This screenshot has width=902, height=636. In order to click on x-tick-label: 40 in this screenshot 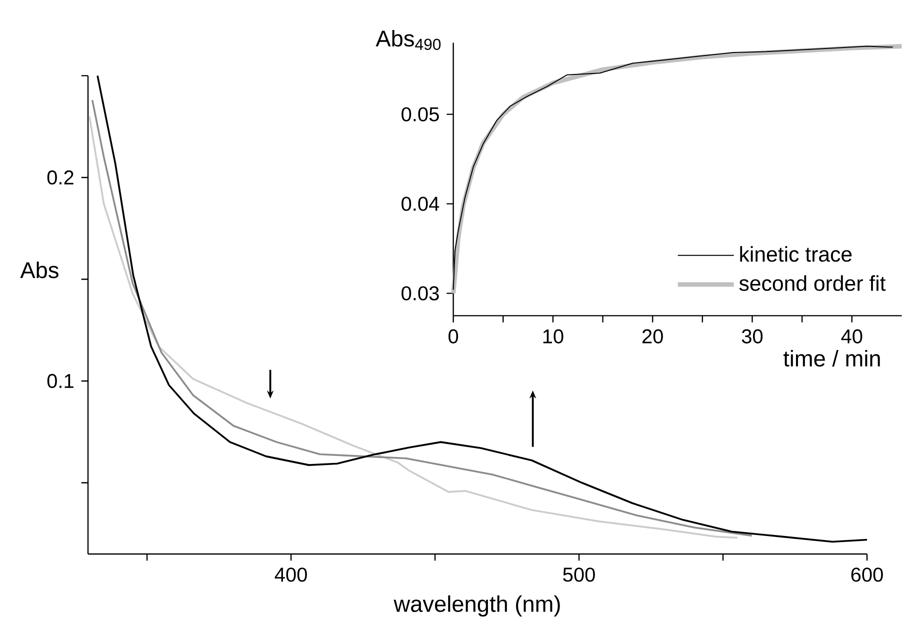, I will do `click(851, 336)`.